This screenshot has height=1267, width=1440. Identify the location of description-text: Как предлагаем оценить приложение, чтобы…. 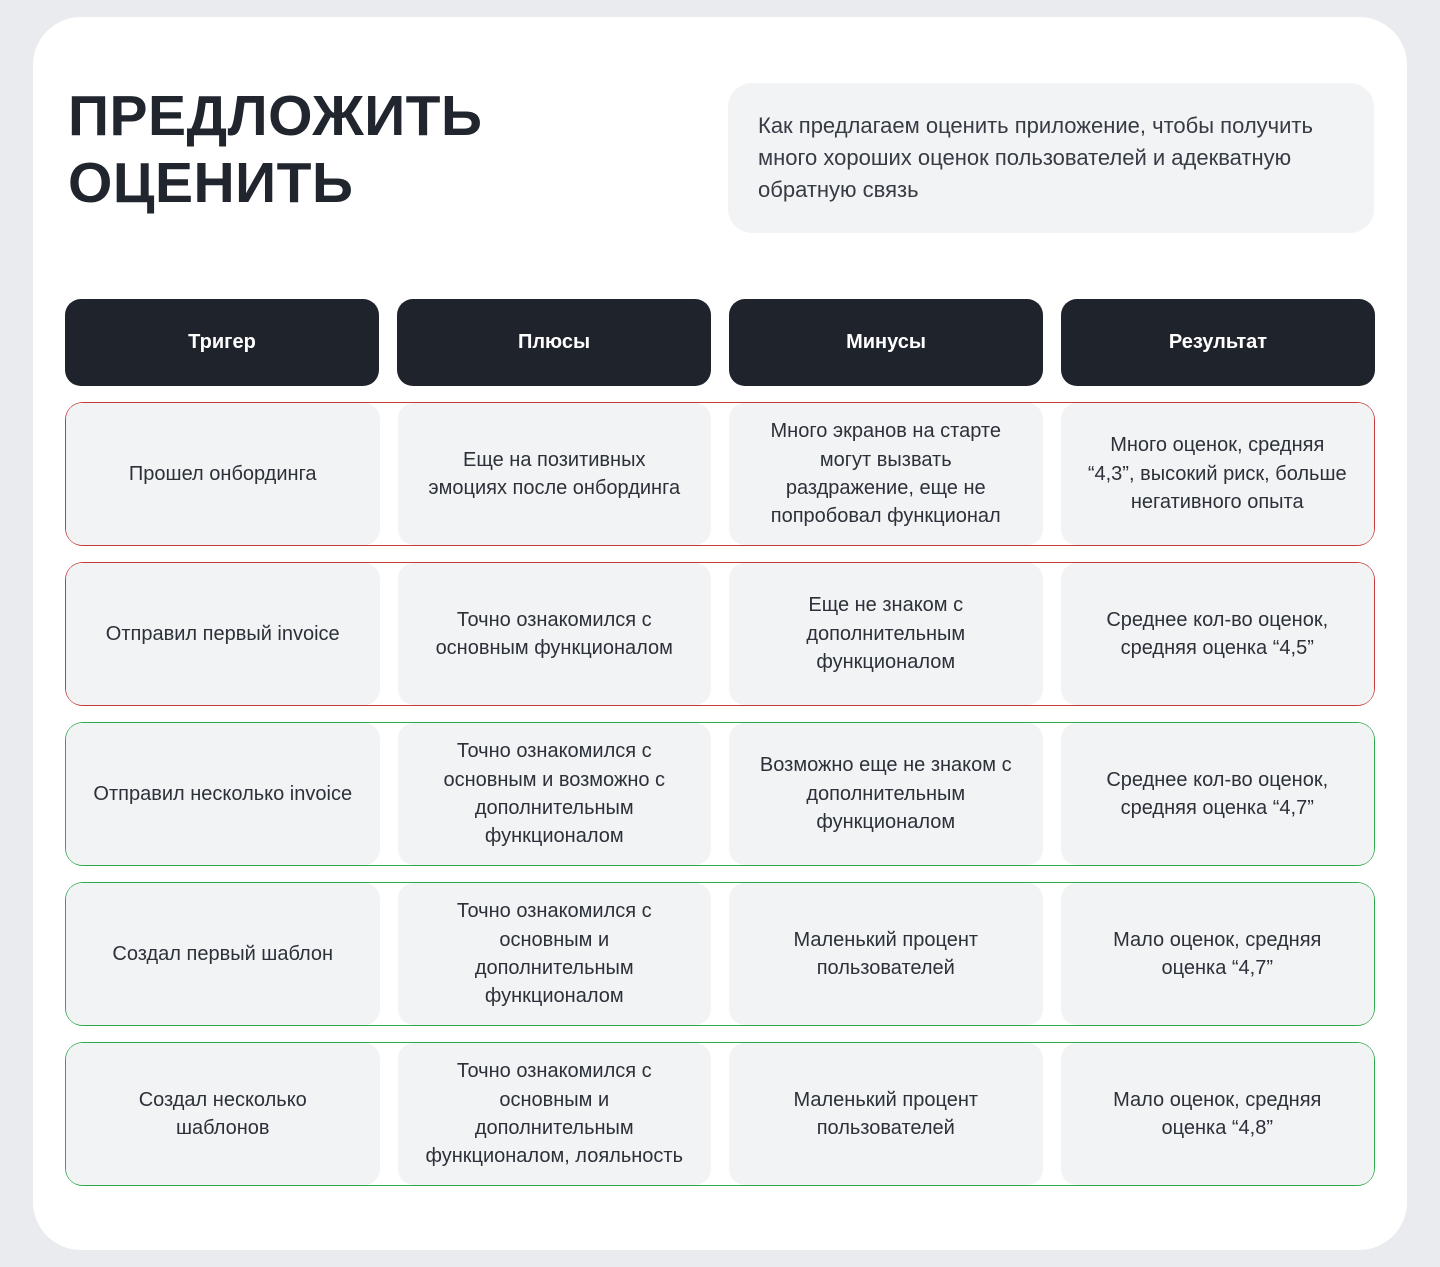
(1035, 157).